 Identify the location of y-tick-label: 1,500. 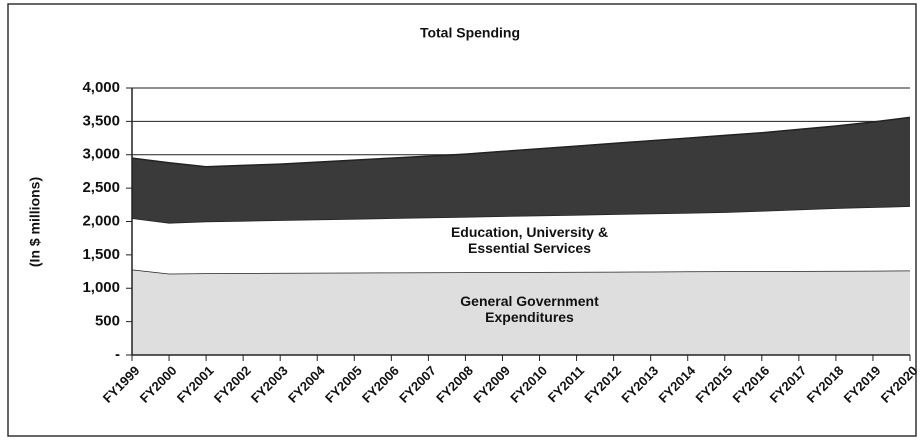
(101, 254).